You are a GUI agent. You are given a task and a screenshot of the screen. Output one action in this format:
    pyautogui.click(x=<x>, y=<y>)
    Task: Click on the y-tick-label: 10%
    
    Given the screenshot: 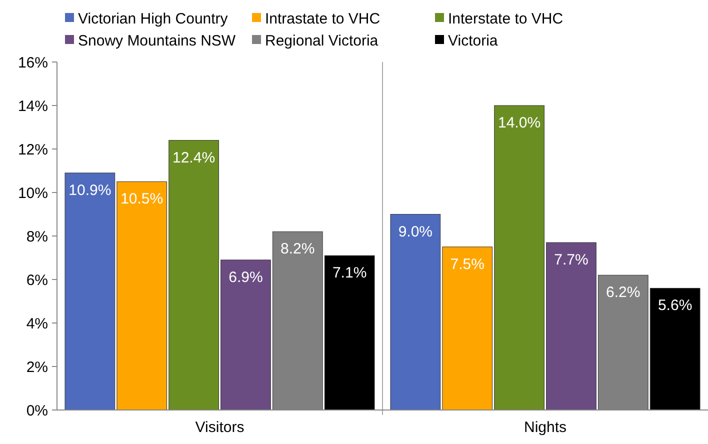 What is the action you would take?
    pyautogui.click(x=33, y=193)
    